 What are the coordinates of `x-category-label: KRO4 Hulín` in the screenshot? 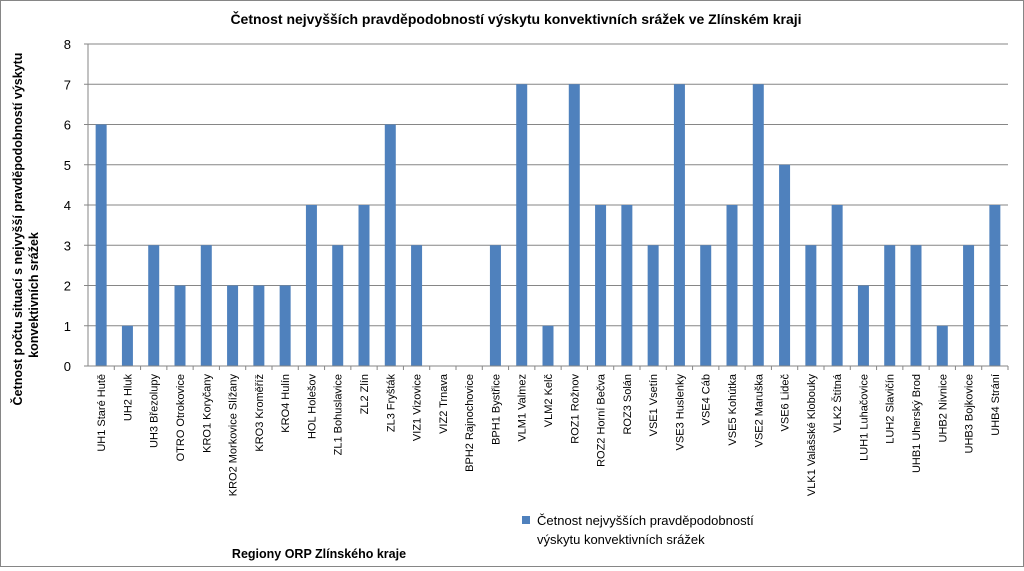 It's located at (286, 403).